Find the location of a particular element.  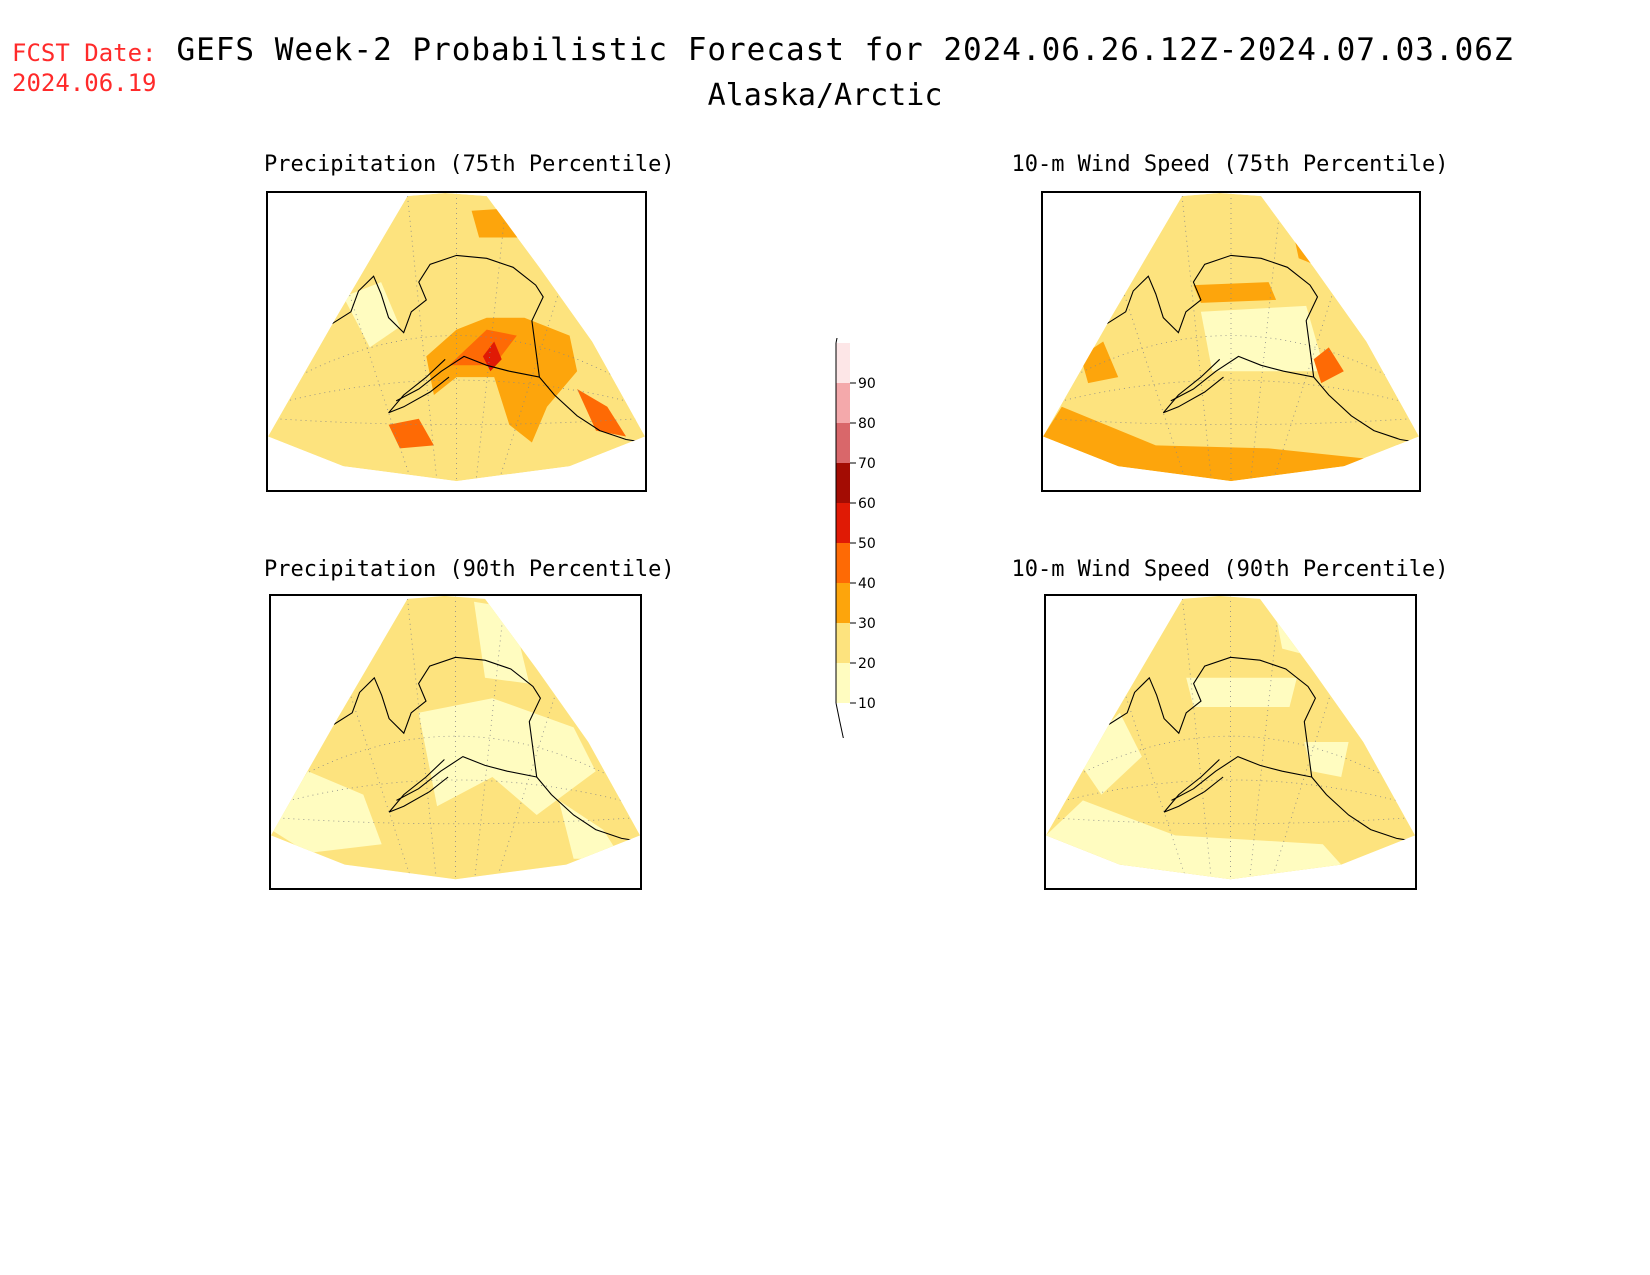

legend-bottom-wedge is located at coordinates (839, 720).